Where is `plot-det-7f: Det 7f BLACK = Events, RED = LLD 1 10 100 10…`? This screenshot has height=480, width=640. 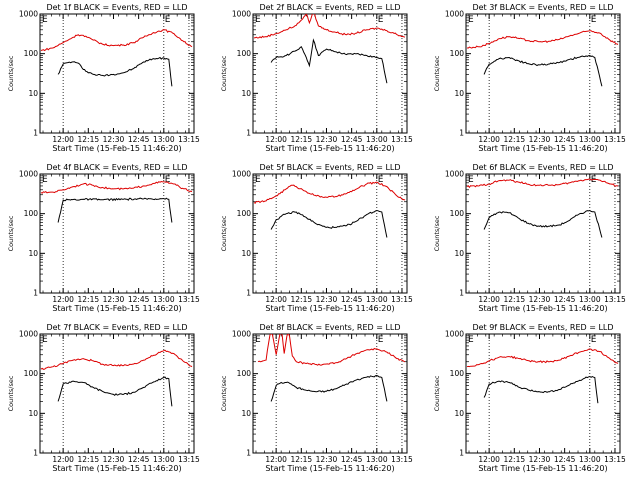
plot-det-7f: Det 7f BLACK = Events, RED = LLD 1 10 100 10… is located at coordinates (103, 398).